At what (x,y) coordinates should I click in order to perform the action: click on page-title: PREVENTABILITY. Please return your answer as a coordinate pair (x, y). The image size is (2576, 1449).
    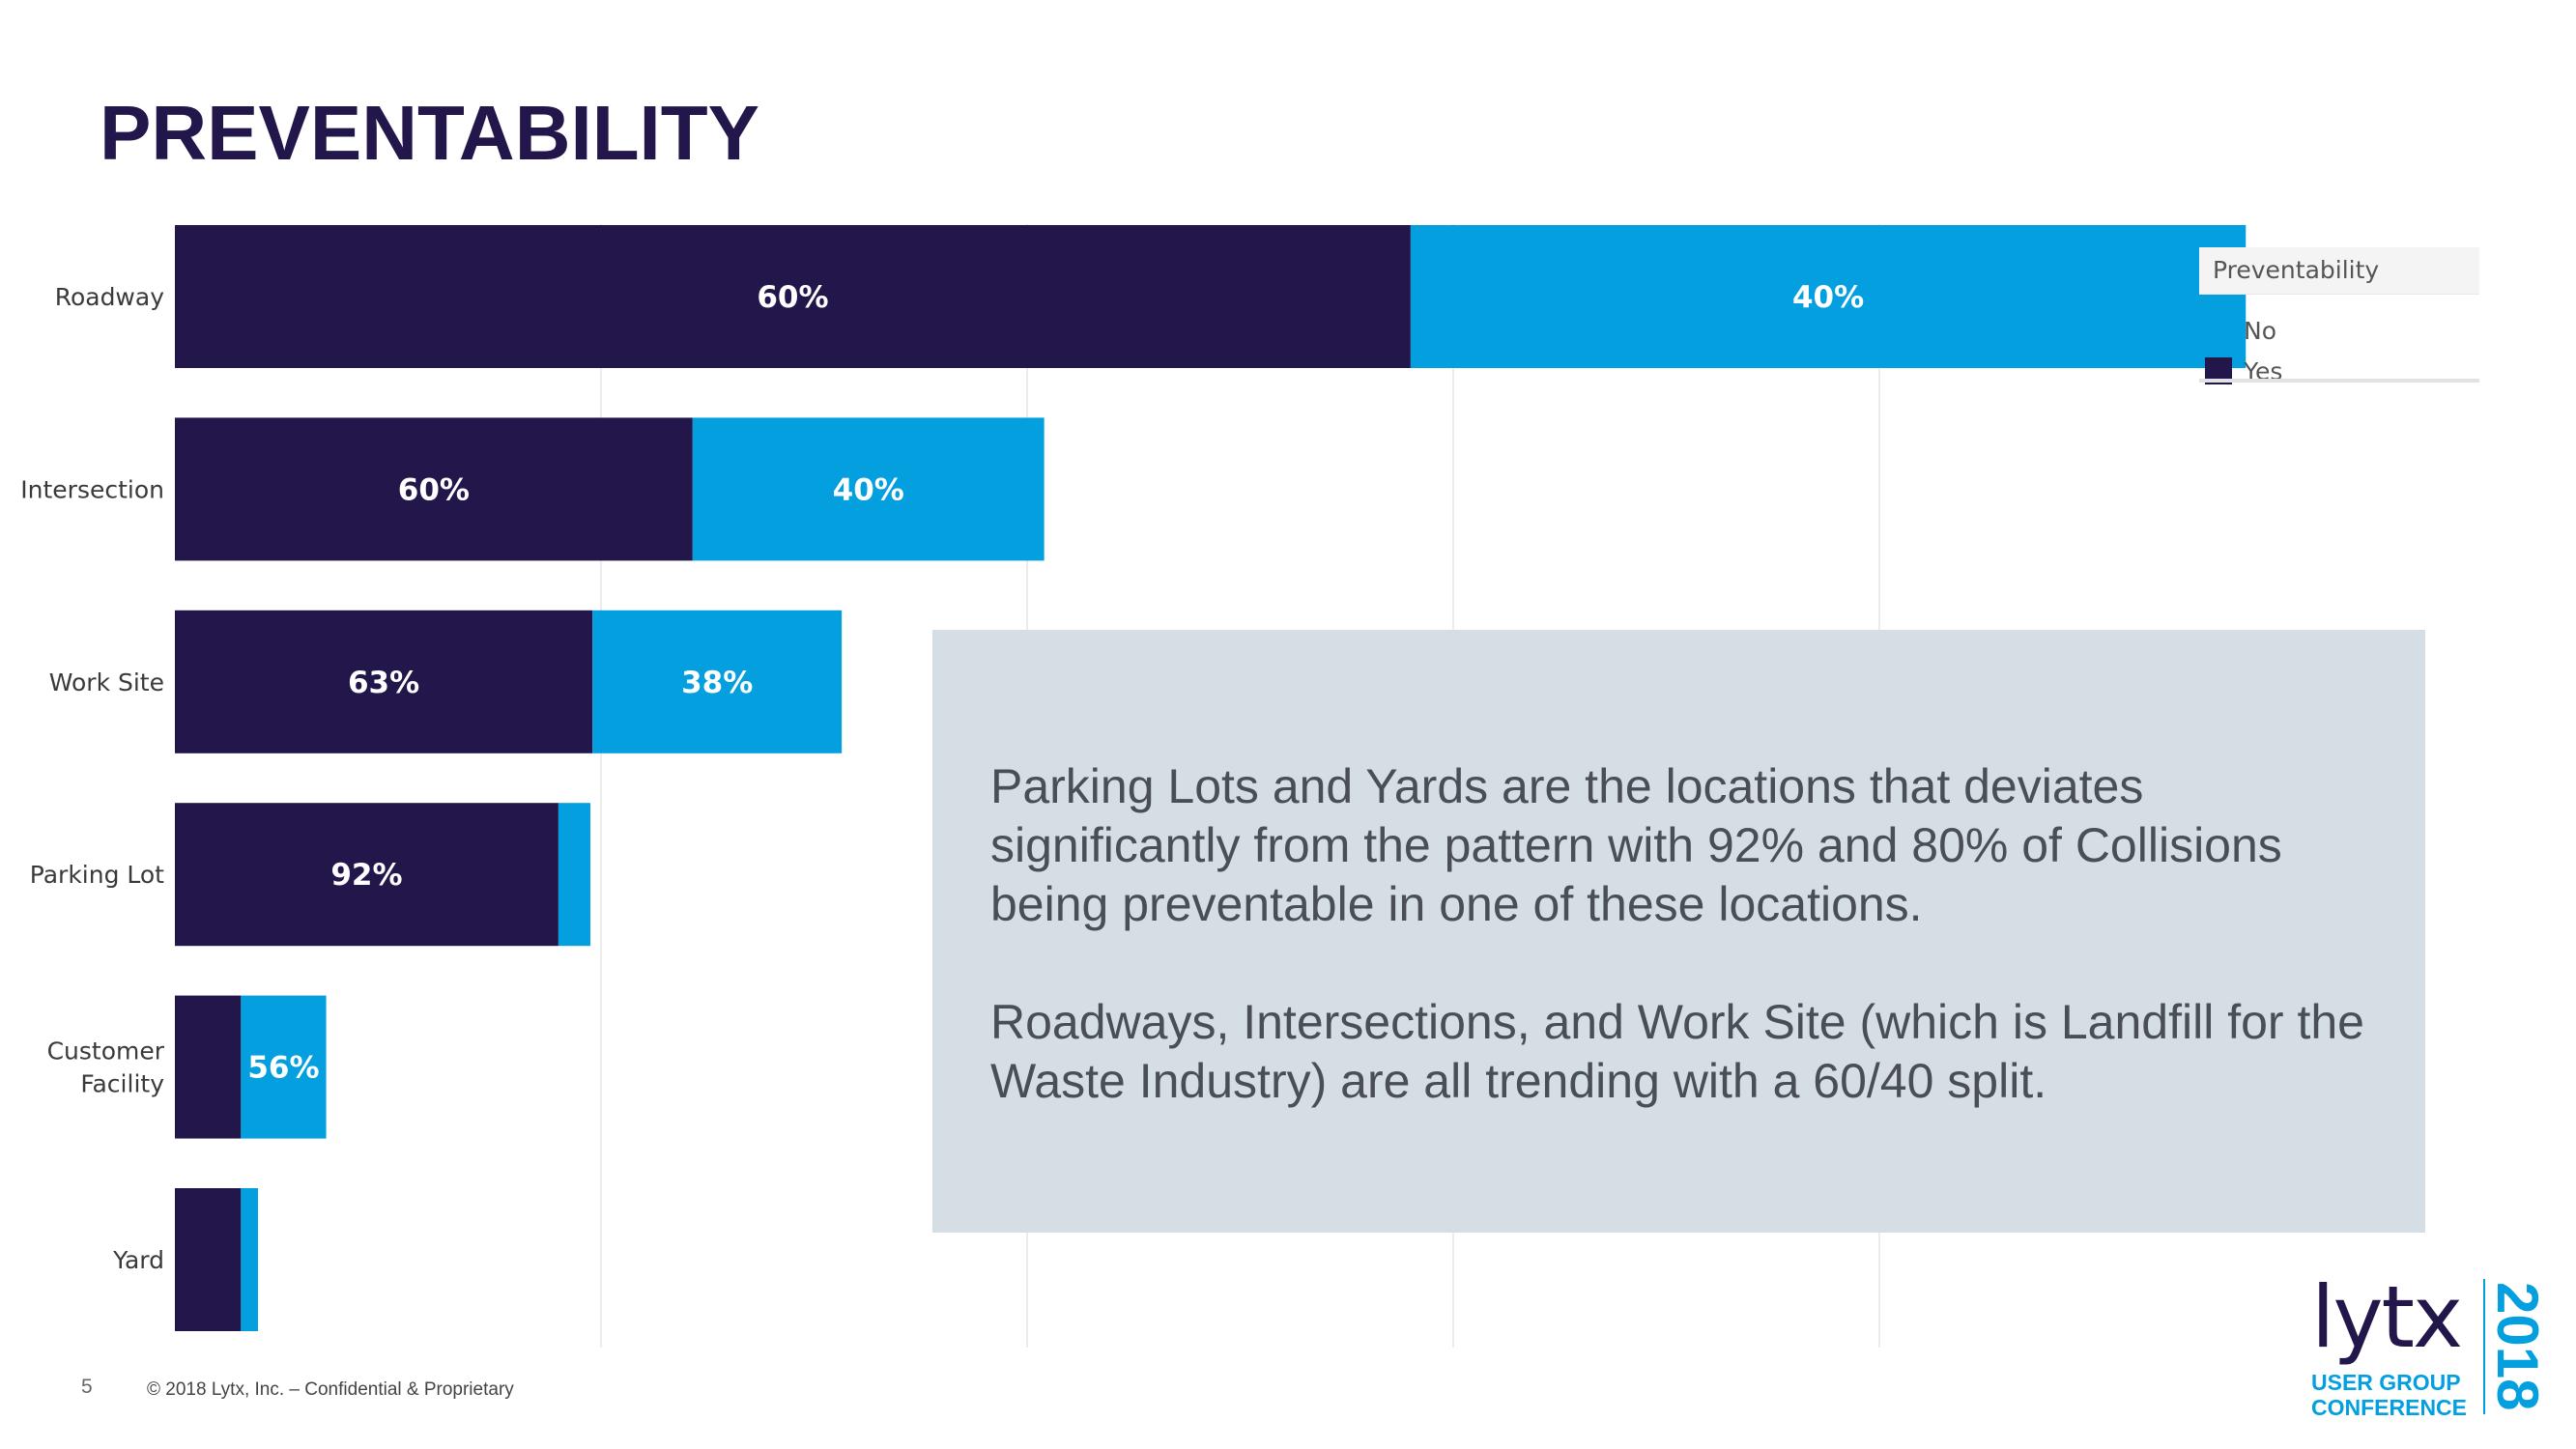
    Looking at the image, I should click on (430, 133).